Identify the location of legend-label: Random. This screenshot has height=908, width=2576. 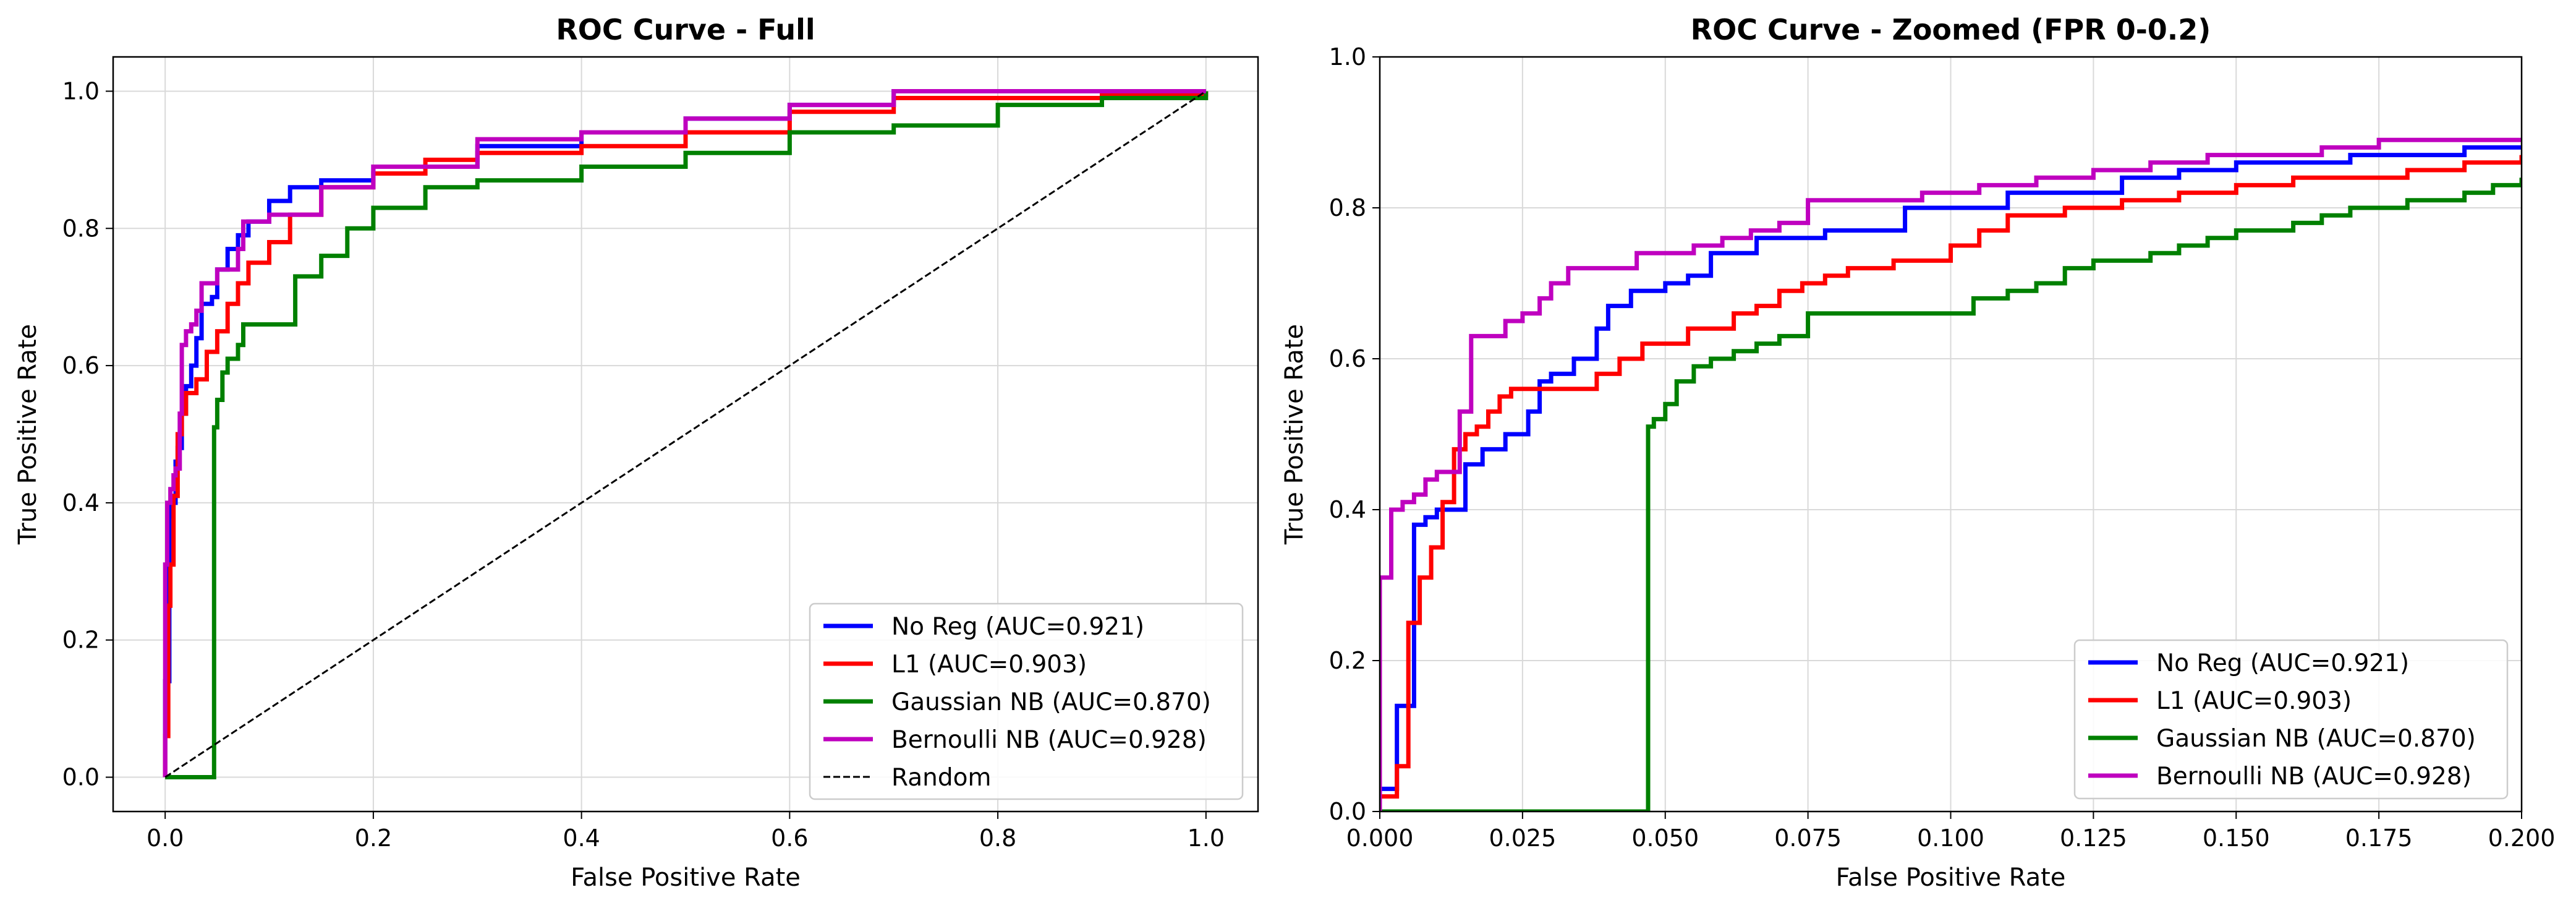
(941, 778).